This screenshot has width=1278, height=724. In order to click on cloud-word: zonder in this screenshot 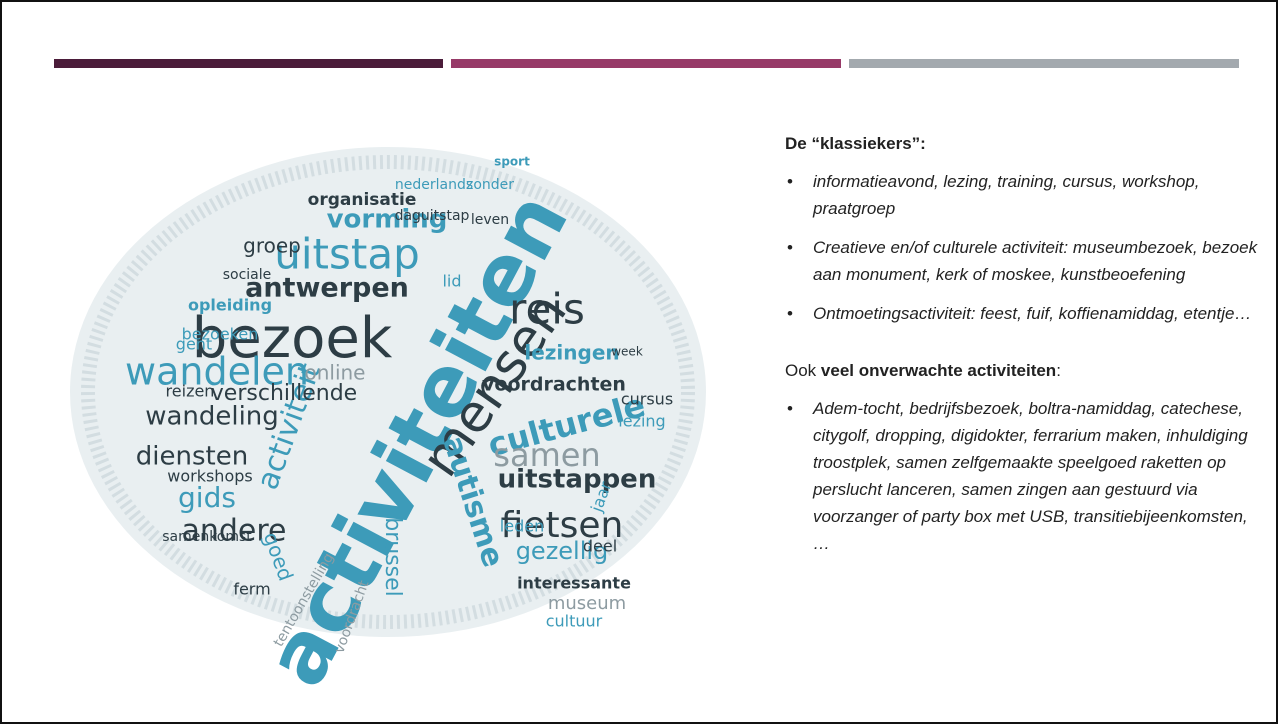, I will do `click(490, 185)`.